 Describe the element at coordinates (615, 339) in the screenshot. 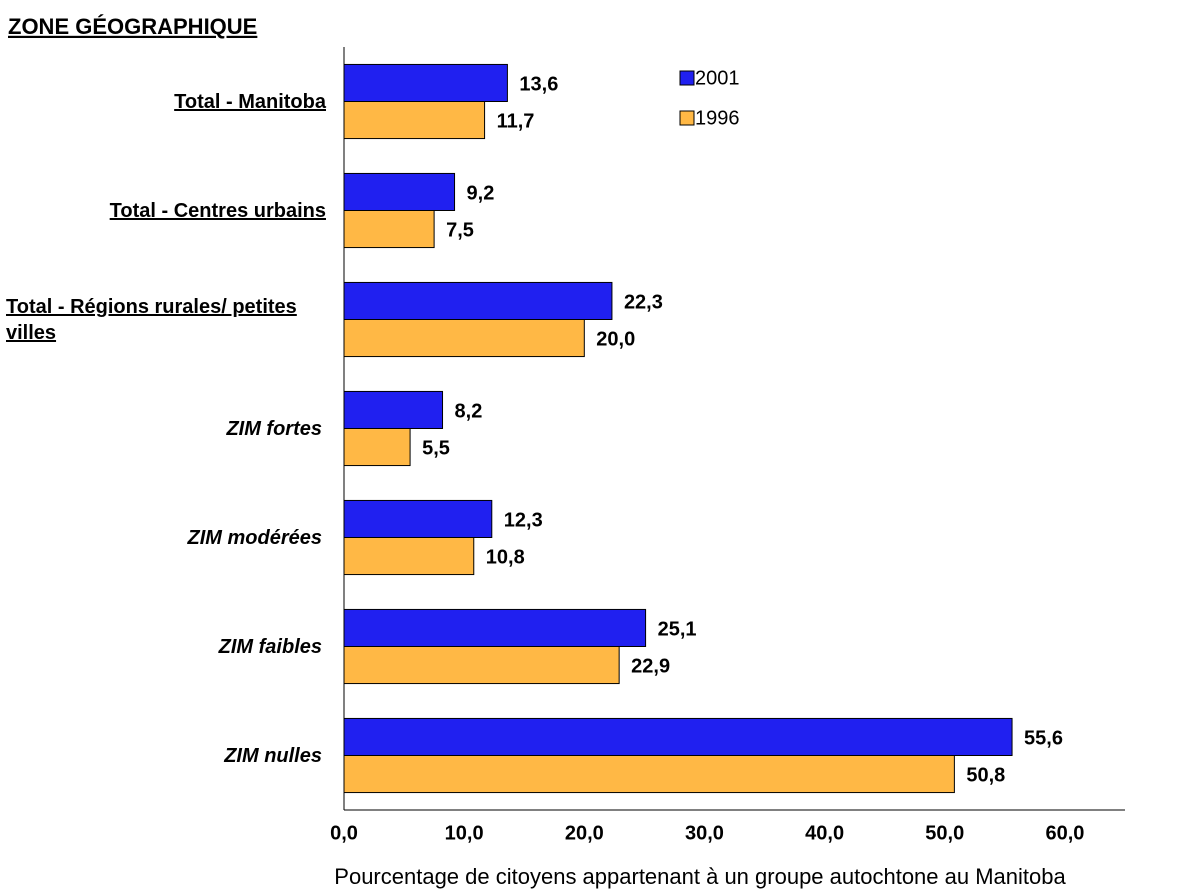

I see `data-label: 20,0` at that location.